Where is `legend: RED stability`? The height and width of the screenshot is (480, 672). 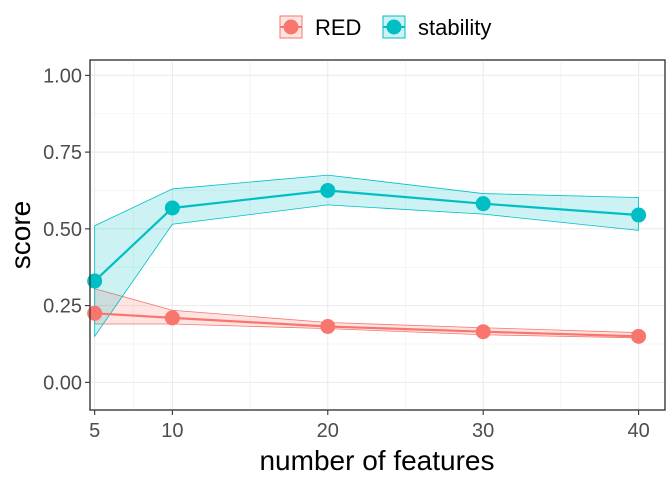
legend: RED stability is located at coordinates (385, 27).